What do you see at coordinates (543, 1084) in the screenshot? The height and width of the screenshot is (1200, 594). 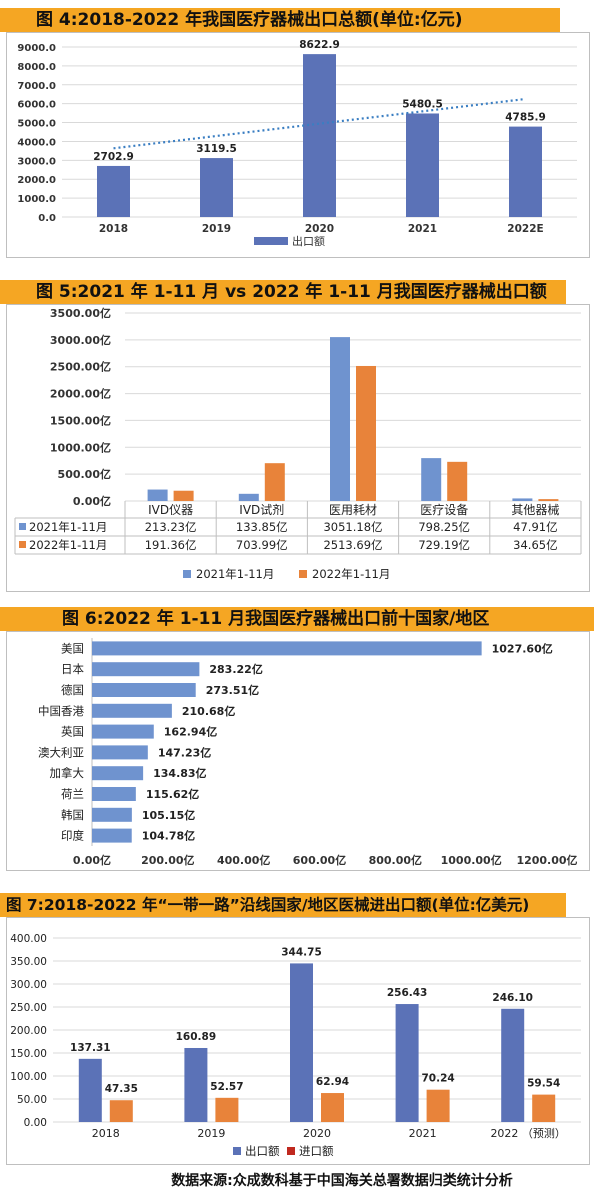 I see `chart7-value-label: 59.54` at bounding box center [543, 1084].